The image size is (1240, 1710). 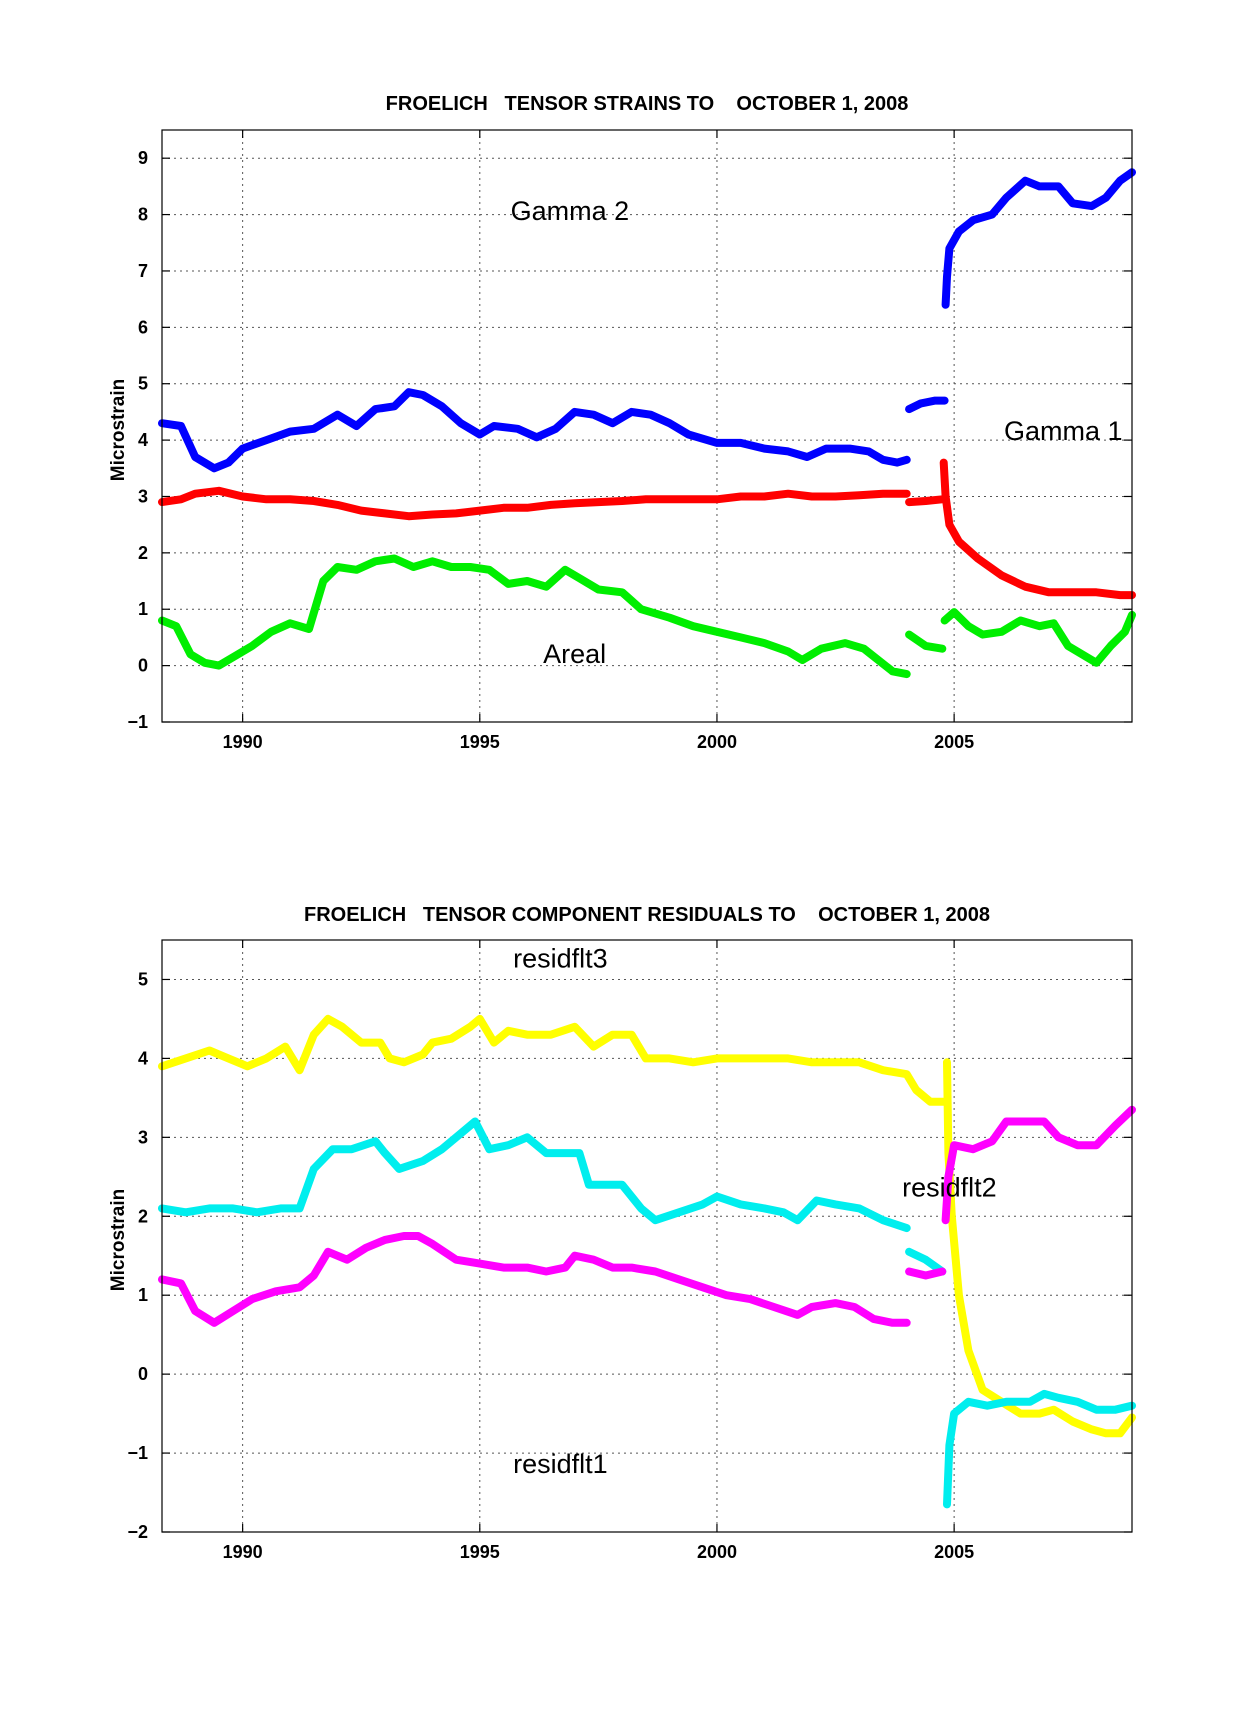 What do you see at coordinates (560, 959) in the screenshot?
I see `residflt3-annotation: residflt3` at bounding box center [560, 959].